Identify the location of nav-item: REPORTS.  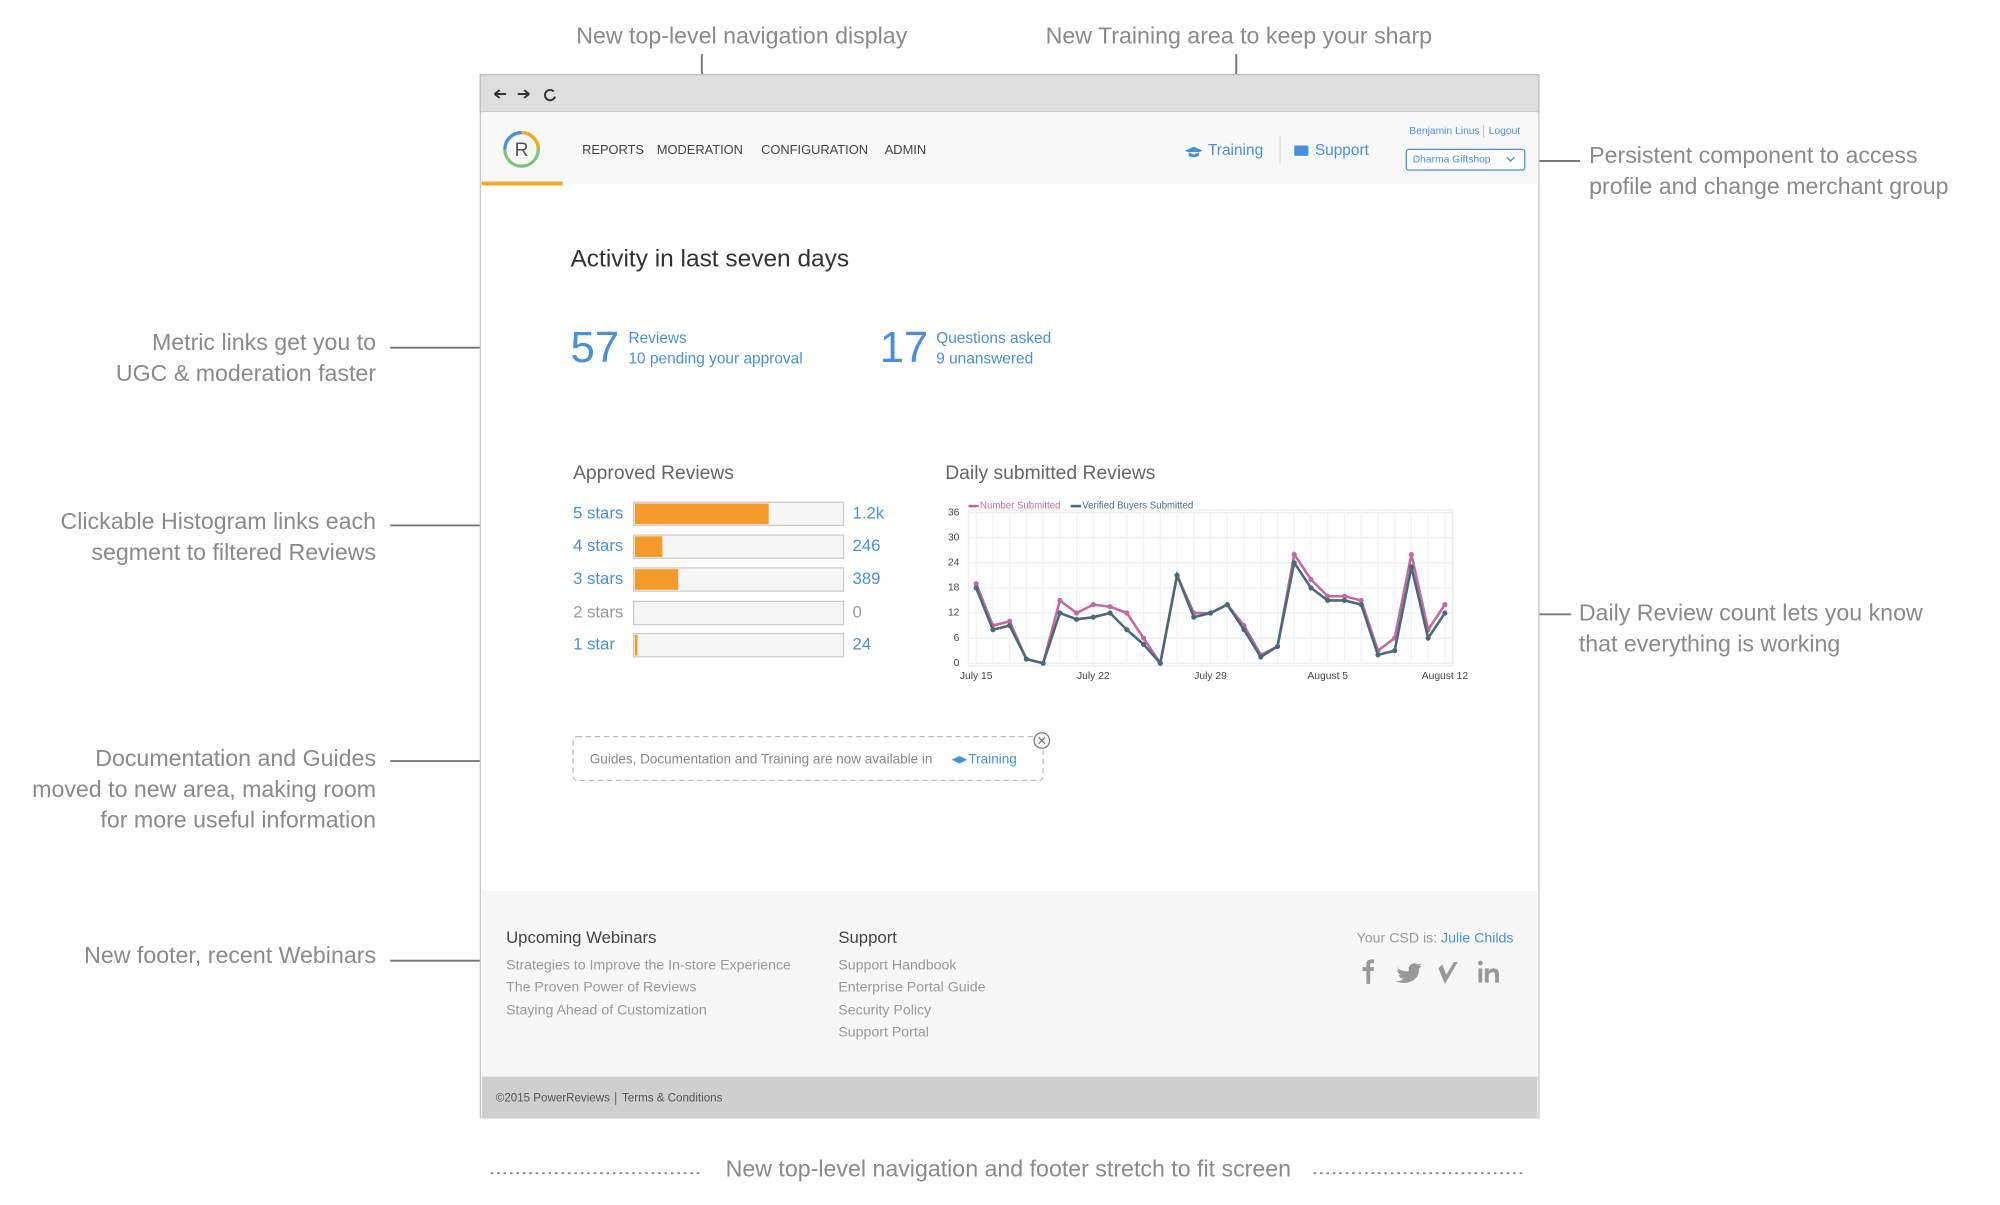
(613, 149).